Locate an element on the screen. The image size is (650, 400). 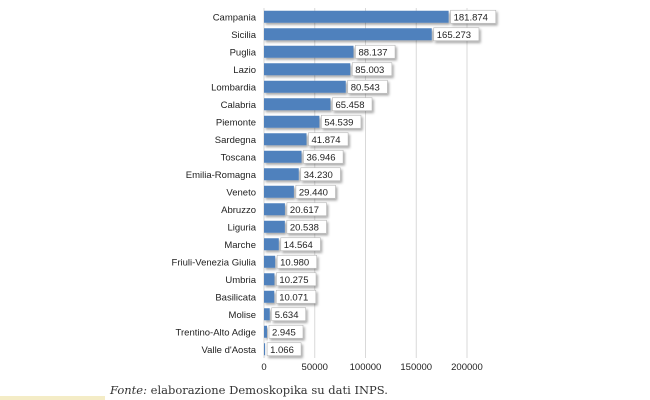
value-label: 5.634 is located at coordinates (287, 315).